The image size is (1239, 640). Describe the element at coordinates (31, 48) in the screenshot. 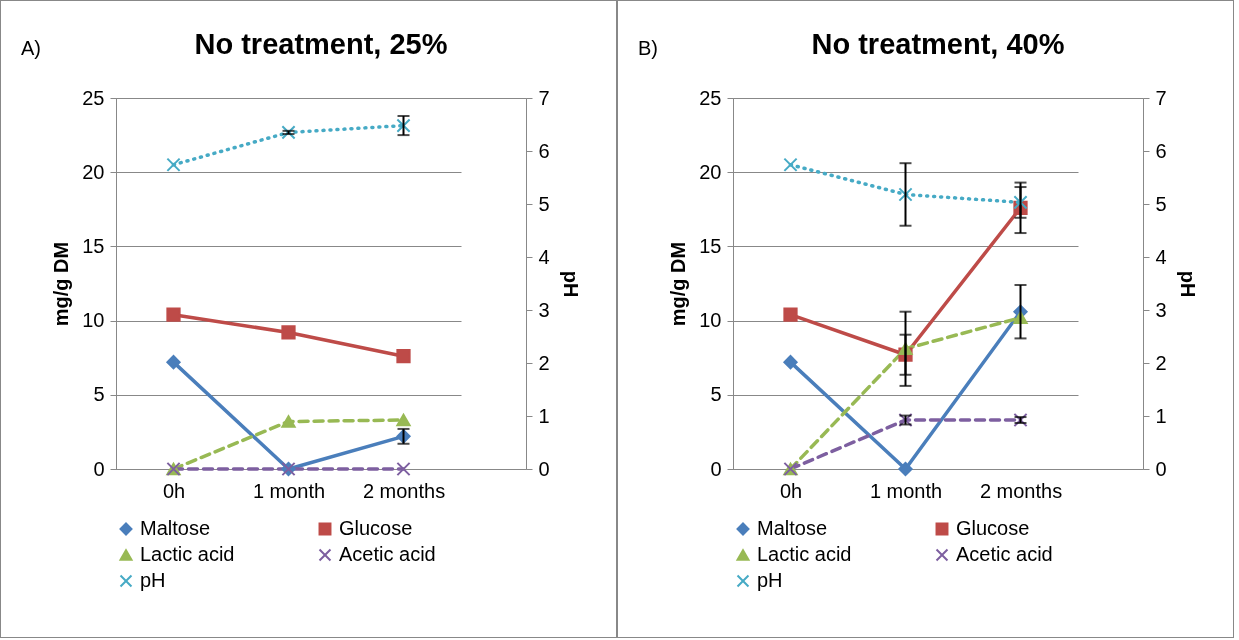

I see `text: A)` at that location.